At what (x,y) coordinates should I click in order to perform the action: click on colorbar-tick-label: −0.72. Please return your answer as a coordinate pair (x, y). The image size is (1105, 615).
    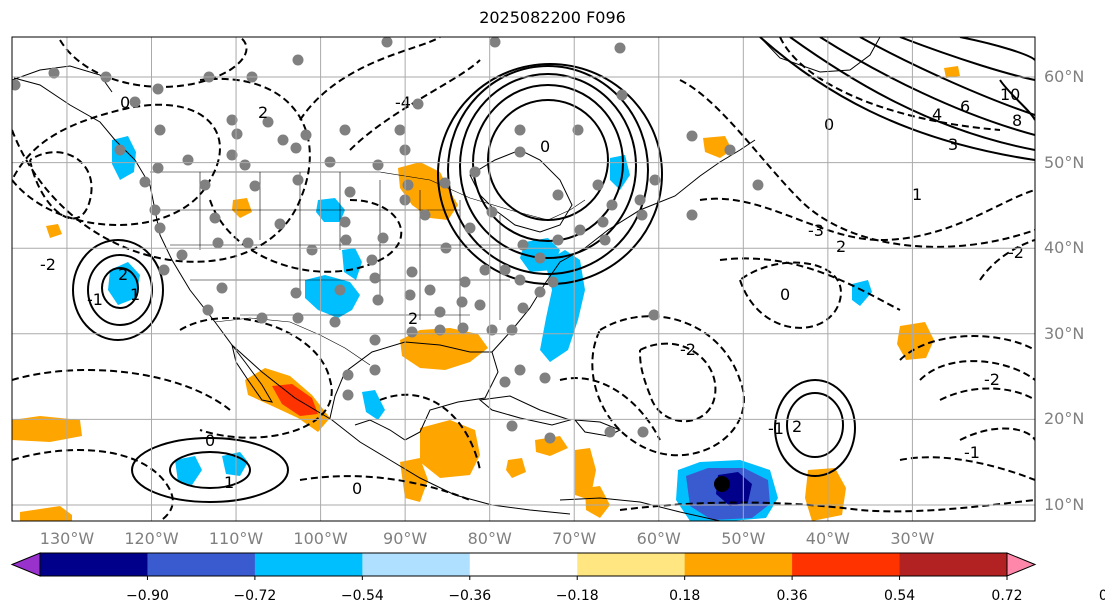
    Looking at the image, I should click on (255, 596).